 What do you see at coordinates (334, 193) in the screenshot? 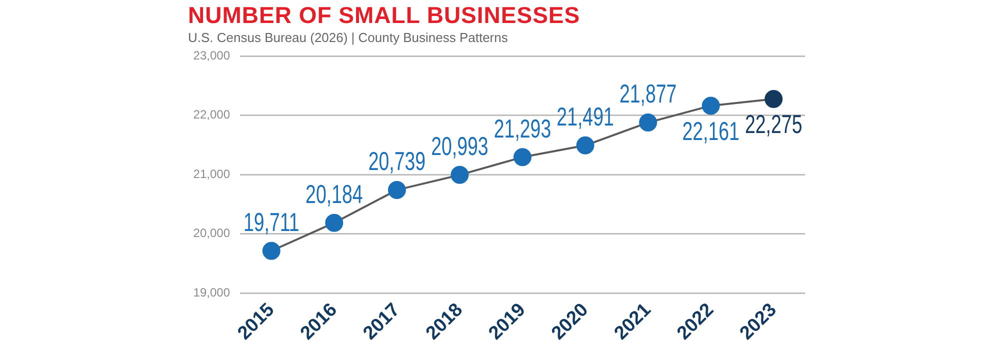
I see `data-label: 20,184` at bounding box center [334, 193].